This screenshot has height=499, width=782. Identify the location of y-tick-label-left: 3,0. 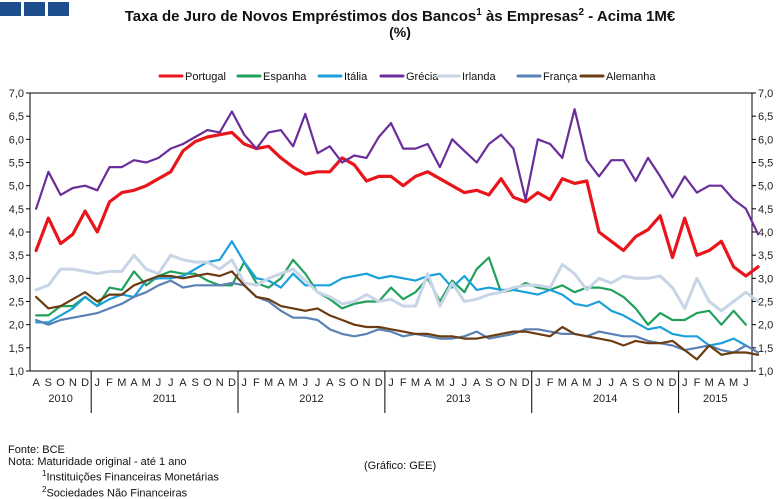
(16, 279).